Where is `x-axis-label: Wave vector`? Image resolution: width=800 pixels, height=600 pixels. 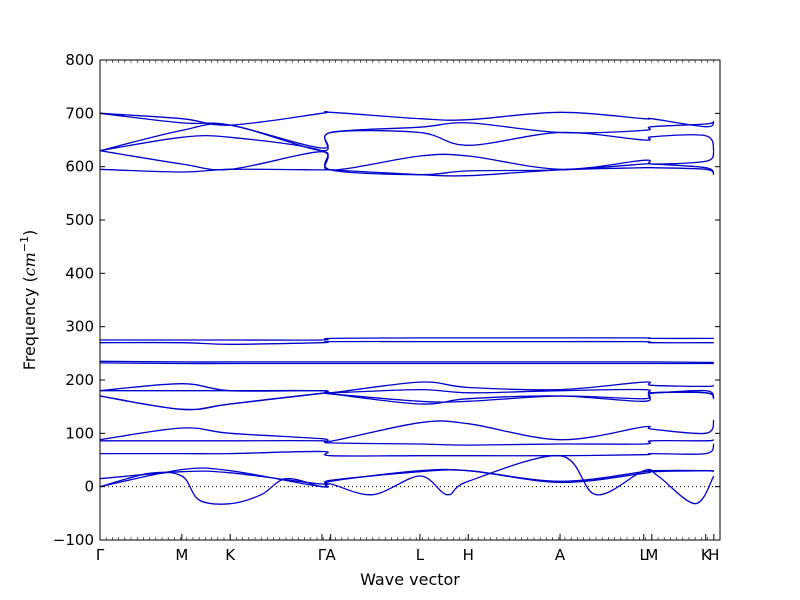
x-axis-label: Wave vector is located at coordinates (410, 579).